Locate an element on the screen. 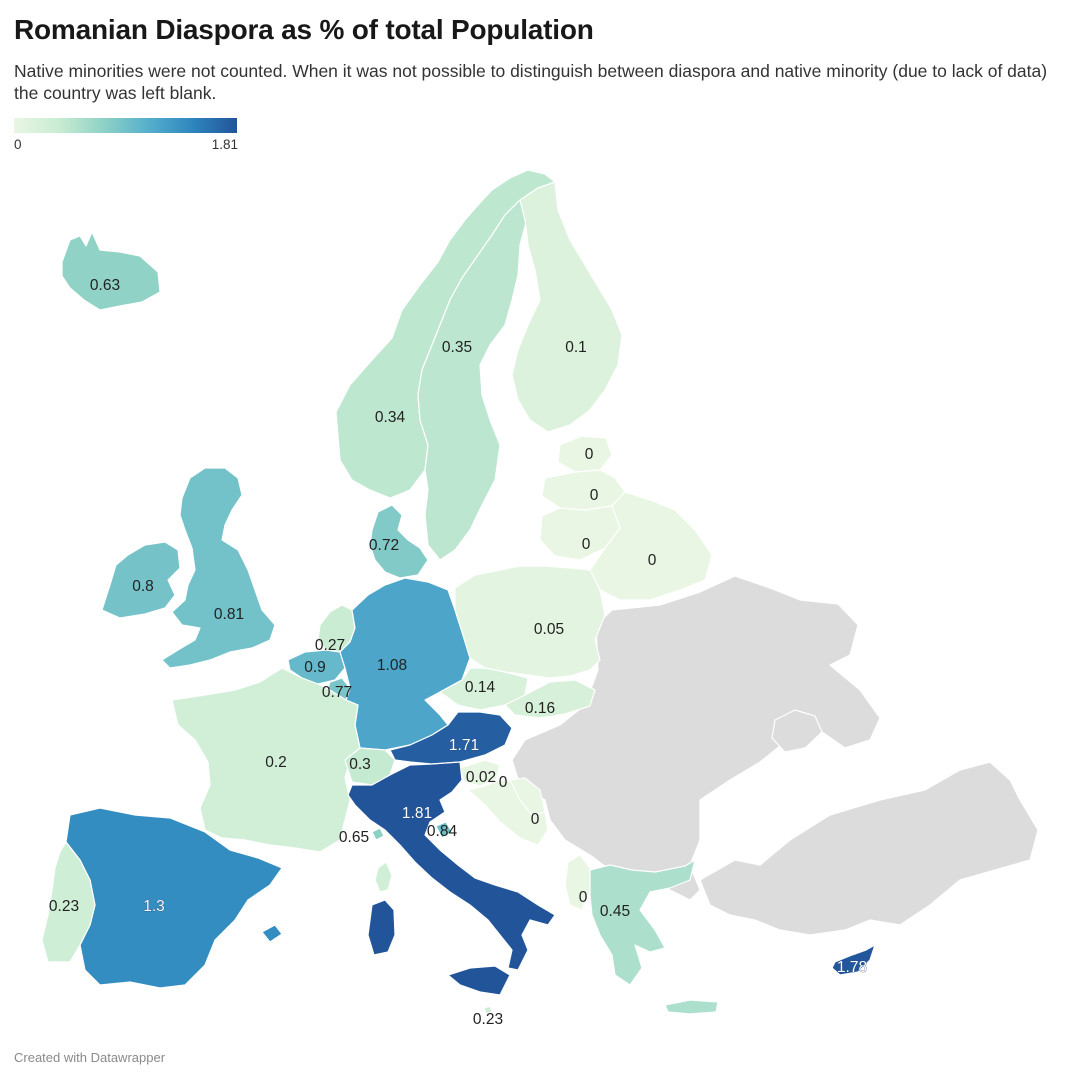  value-label-lithuania: 0 is located at coordinates (586, 544).